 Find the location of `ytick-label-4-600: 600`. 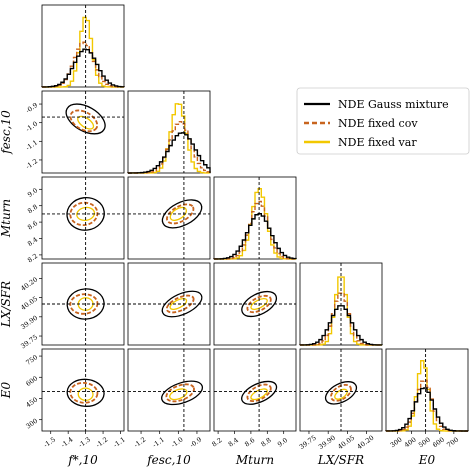

ytick-label-4-600: 600 is located at coordinates (31, 381).